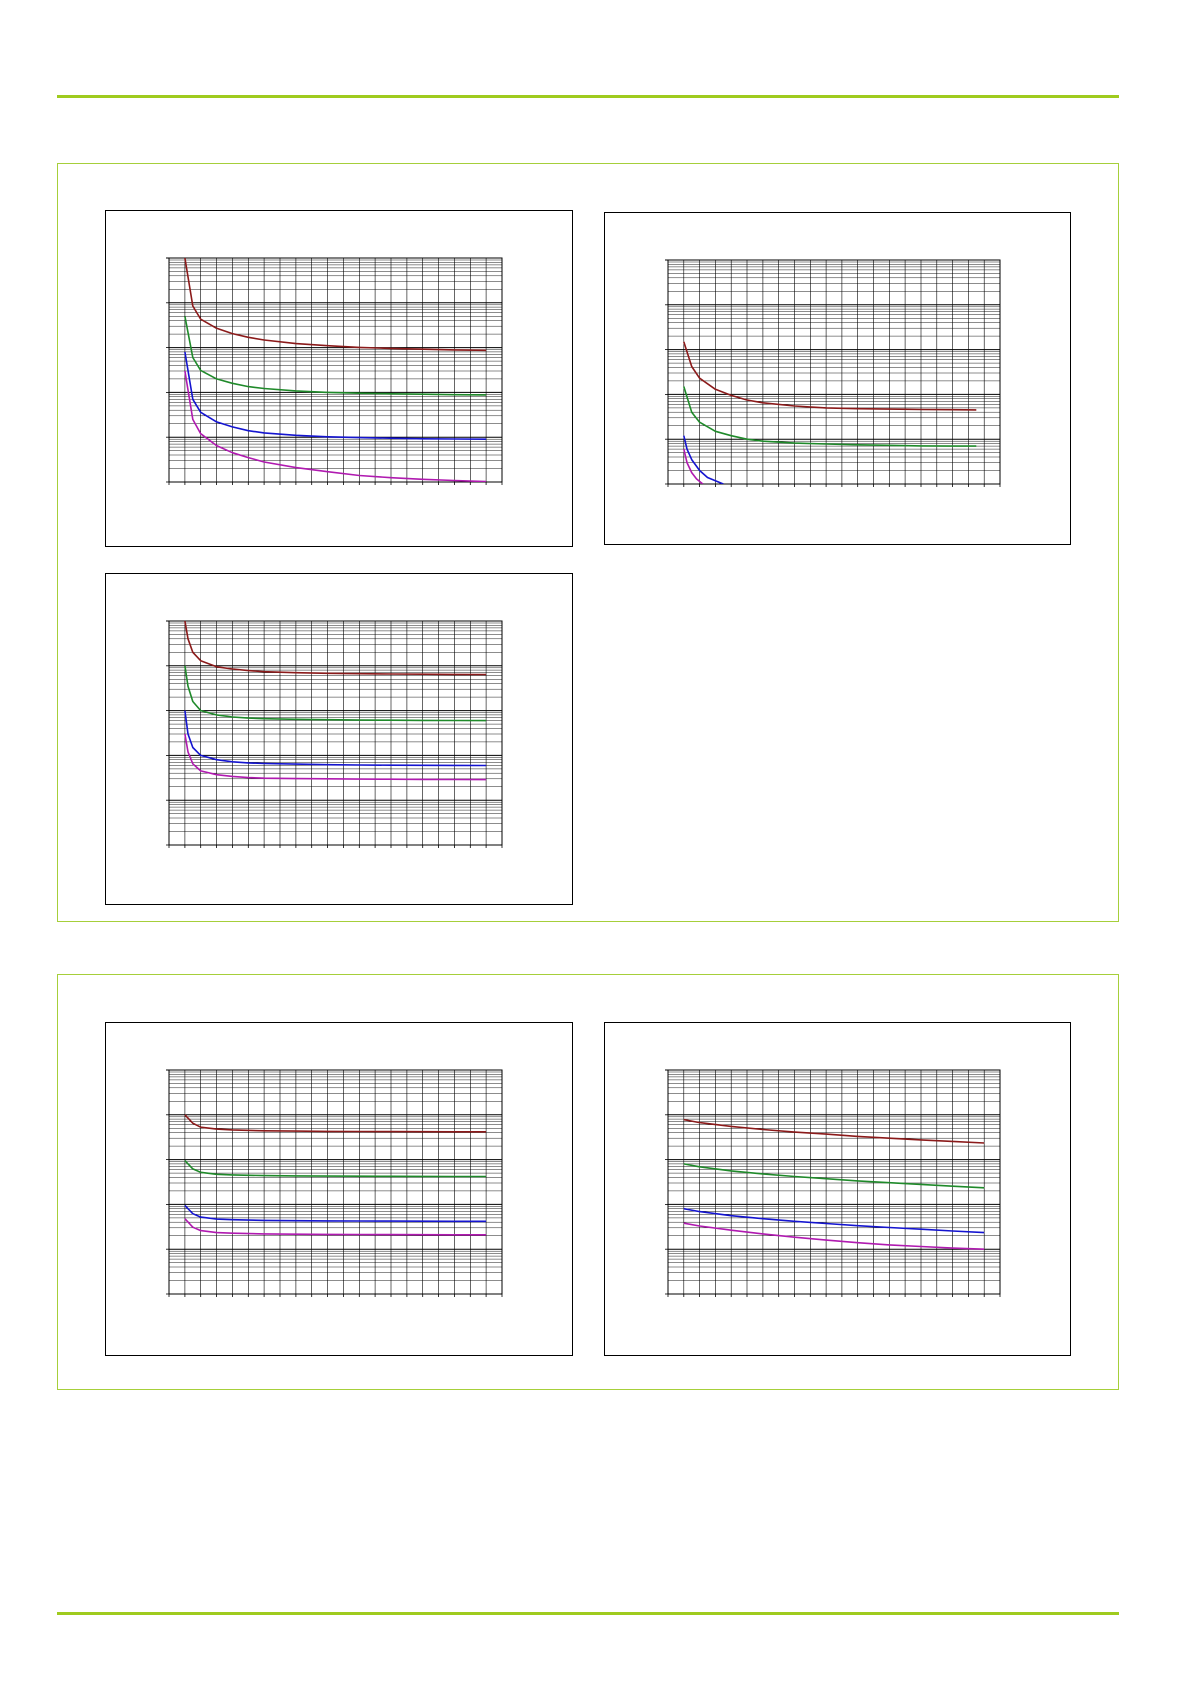  I want to click on top-accent-rule, so click(588, 96).